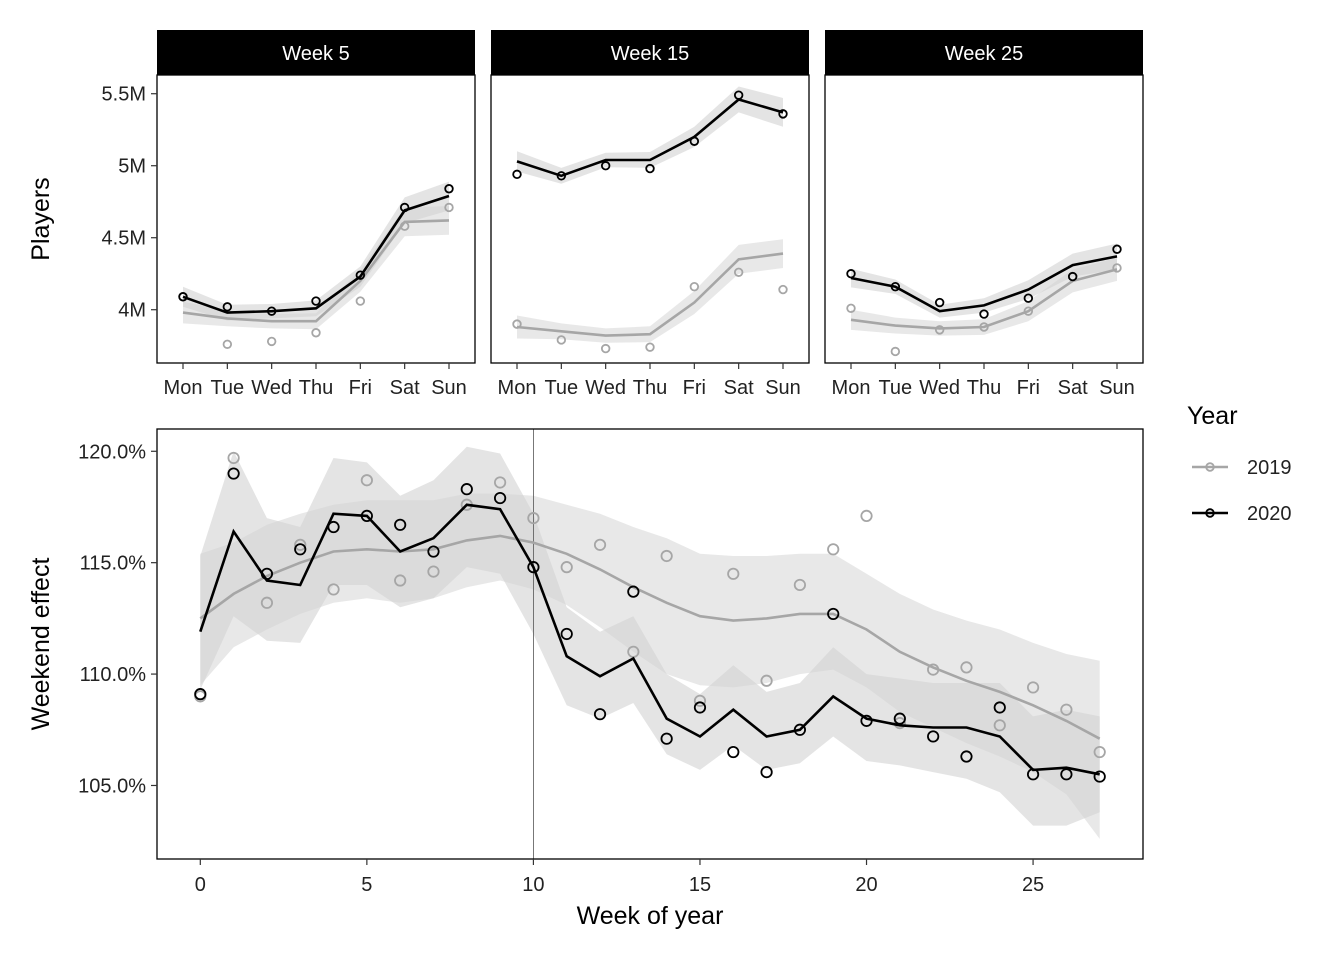 The height and width of the screenshot is (960, 1344). What do you see at coordinates (41, 218) in the screenshot?
I see `y-axis-title: Players` at bounding box center [41, 218].